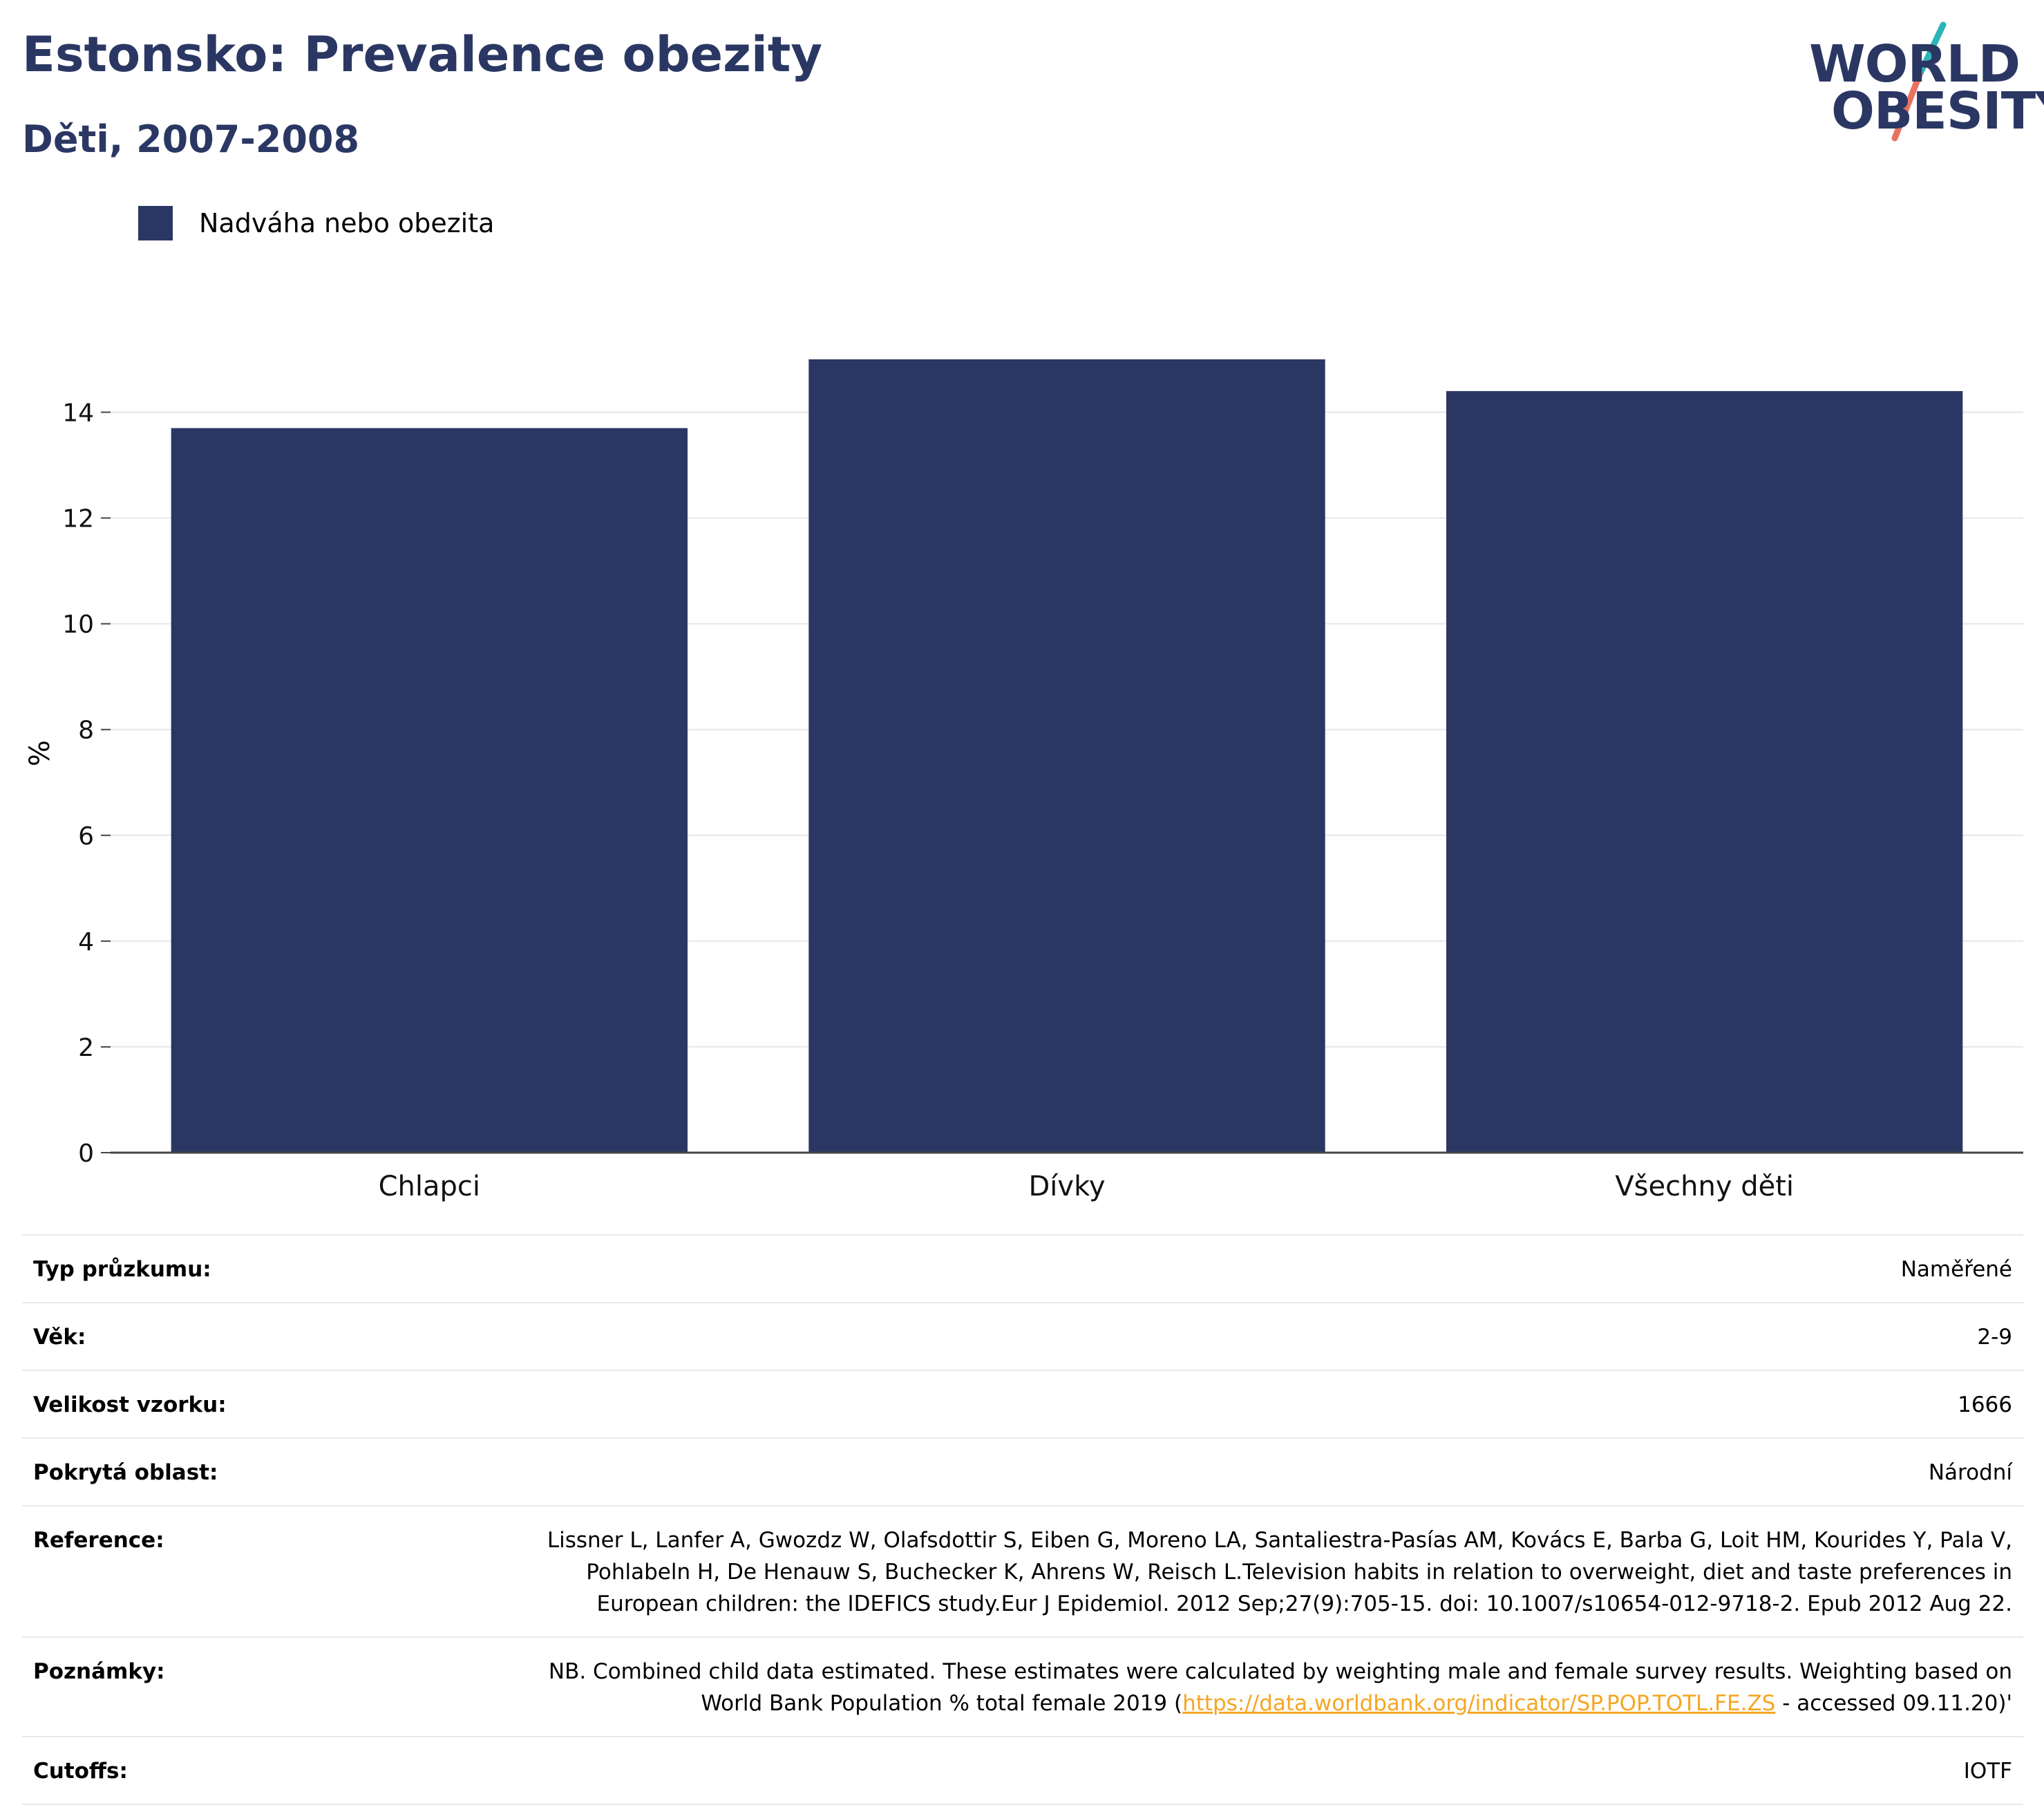 Image resolution: width=2044 pixels, height=1805 pixels. I want to click on meta-row-age: Věk: 2-9, so click(1022, 1336).